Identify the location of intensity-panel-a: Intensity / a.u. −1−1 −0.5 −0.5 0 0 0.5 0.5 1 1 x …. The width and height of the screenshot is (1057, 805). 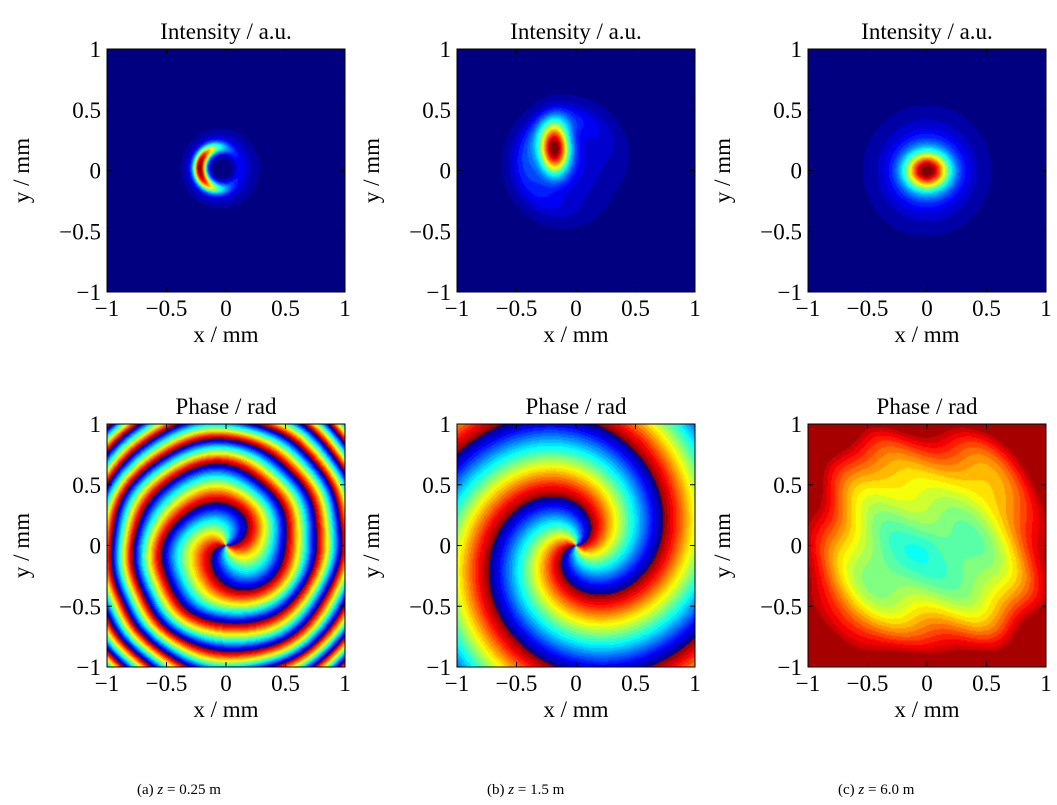
(180, 183).